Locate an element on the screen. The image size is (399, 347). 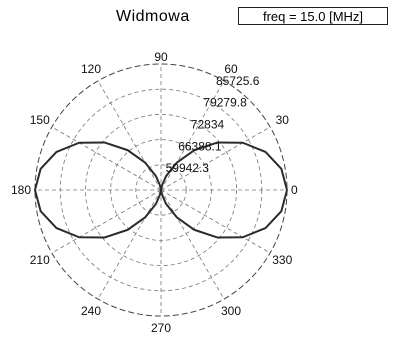
angle-tick-label: 180 is located at coordinates (21, 190).